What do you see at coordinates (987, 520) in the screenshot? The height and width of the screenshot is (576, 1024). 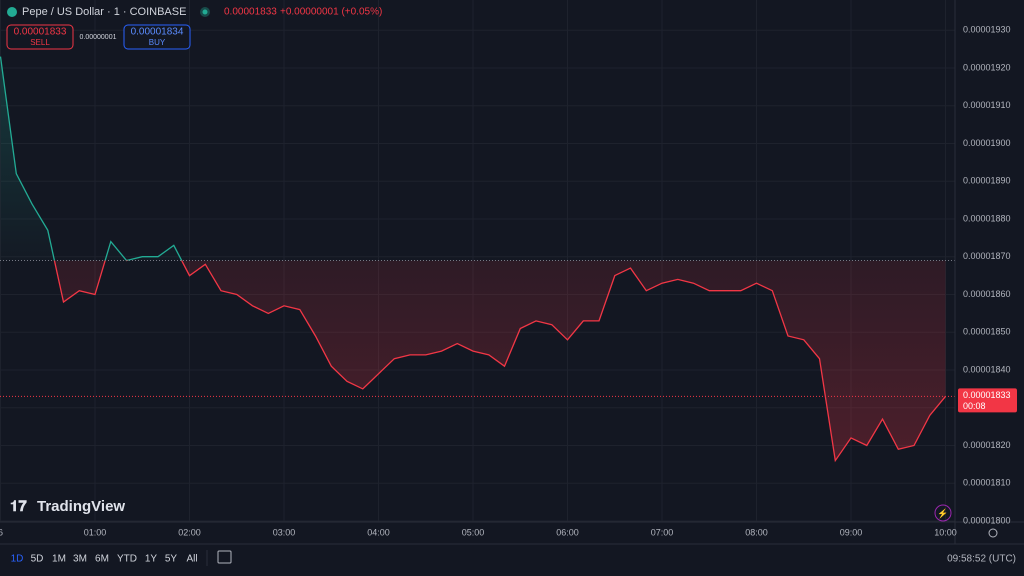 I see `y-tick-label: 0.00001800` at bounding box center [987, 520].